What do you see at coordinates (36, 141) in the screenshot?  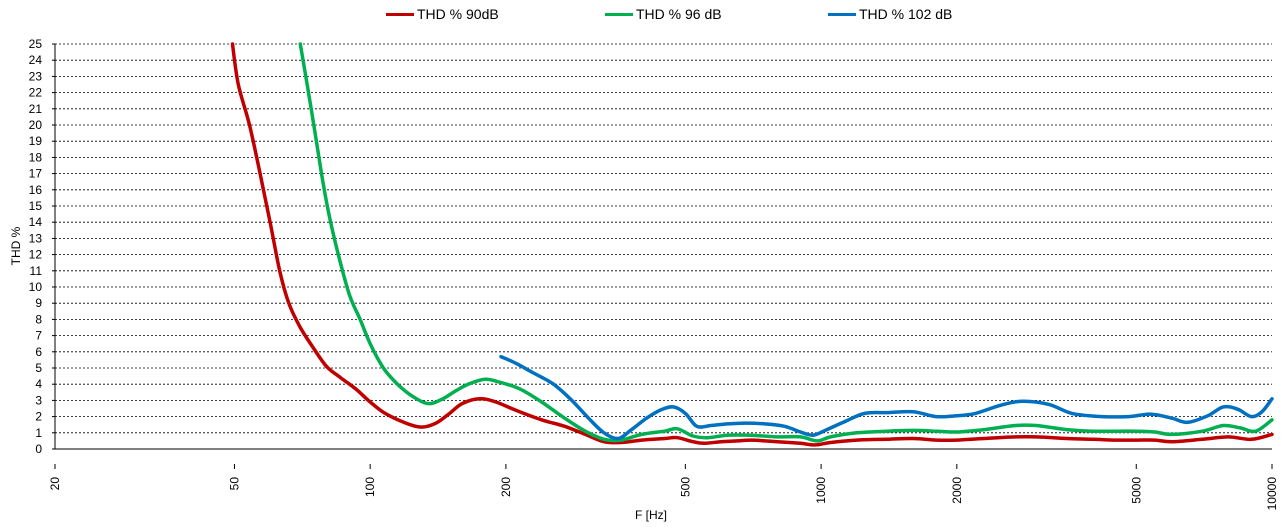 I see `y-tick-label-19: 19` at bounding box center [36, 141].